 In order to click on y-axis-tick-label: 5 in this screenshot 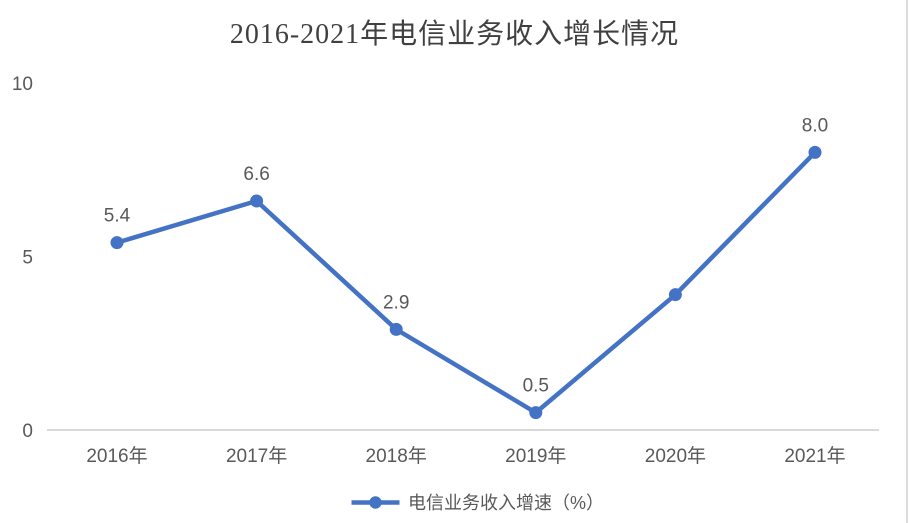, I will do `click(27, 258)`.